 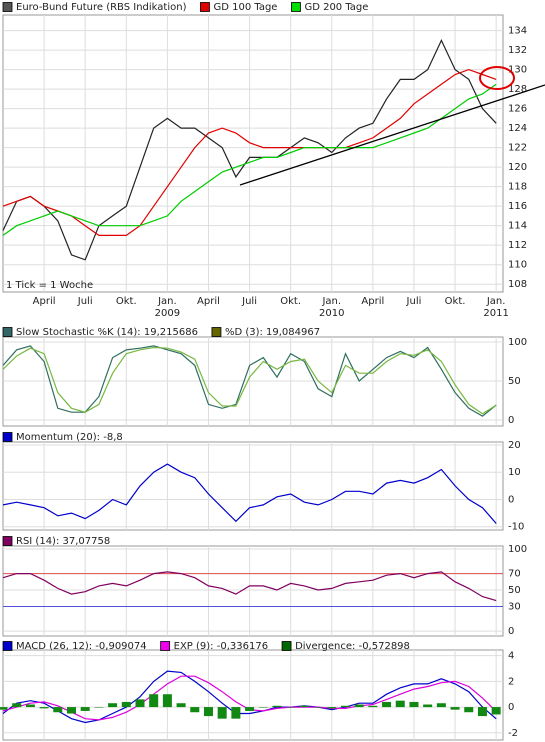 What do you see at coordinates (517, 245) in the screenshot?
I see `y-tick-label: 112` at bounding box center [517, 245].